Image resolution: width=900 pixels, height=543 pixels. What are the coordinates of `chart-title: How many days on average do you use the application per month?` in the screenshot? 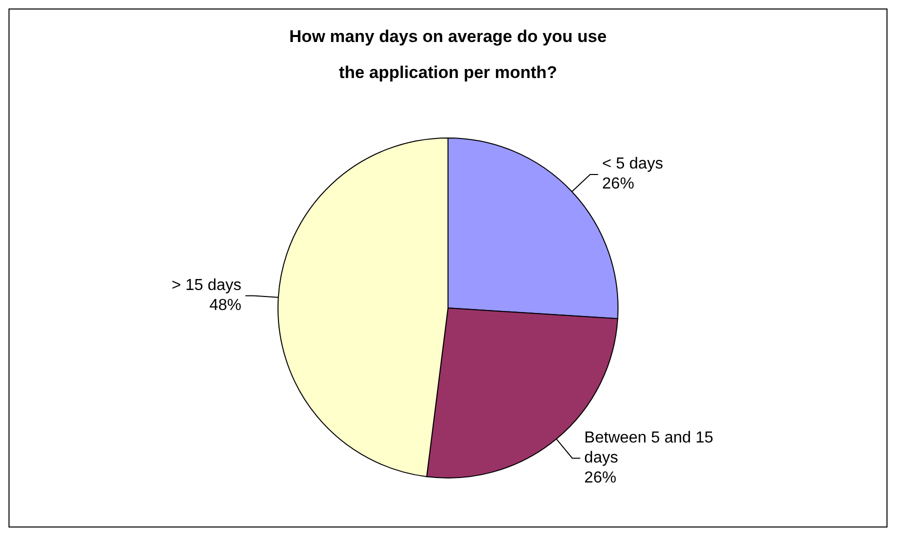 It's located at (448, 54).